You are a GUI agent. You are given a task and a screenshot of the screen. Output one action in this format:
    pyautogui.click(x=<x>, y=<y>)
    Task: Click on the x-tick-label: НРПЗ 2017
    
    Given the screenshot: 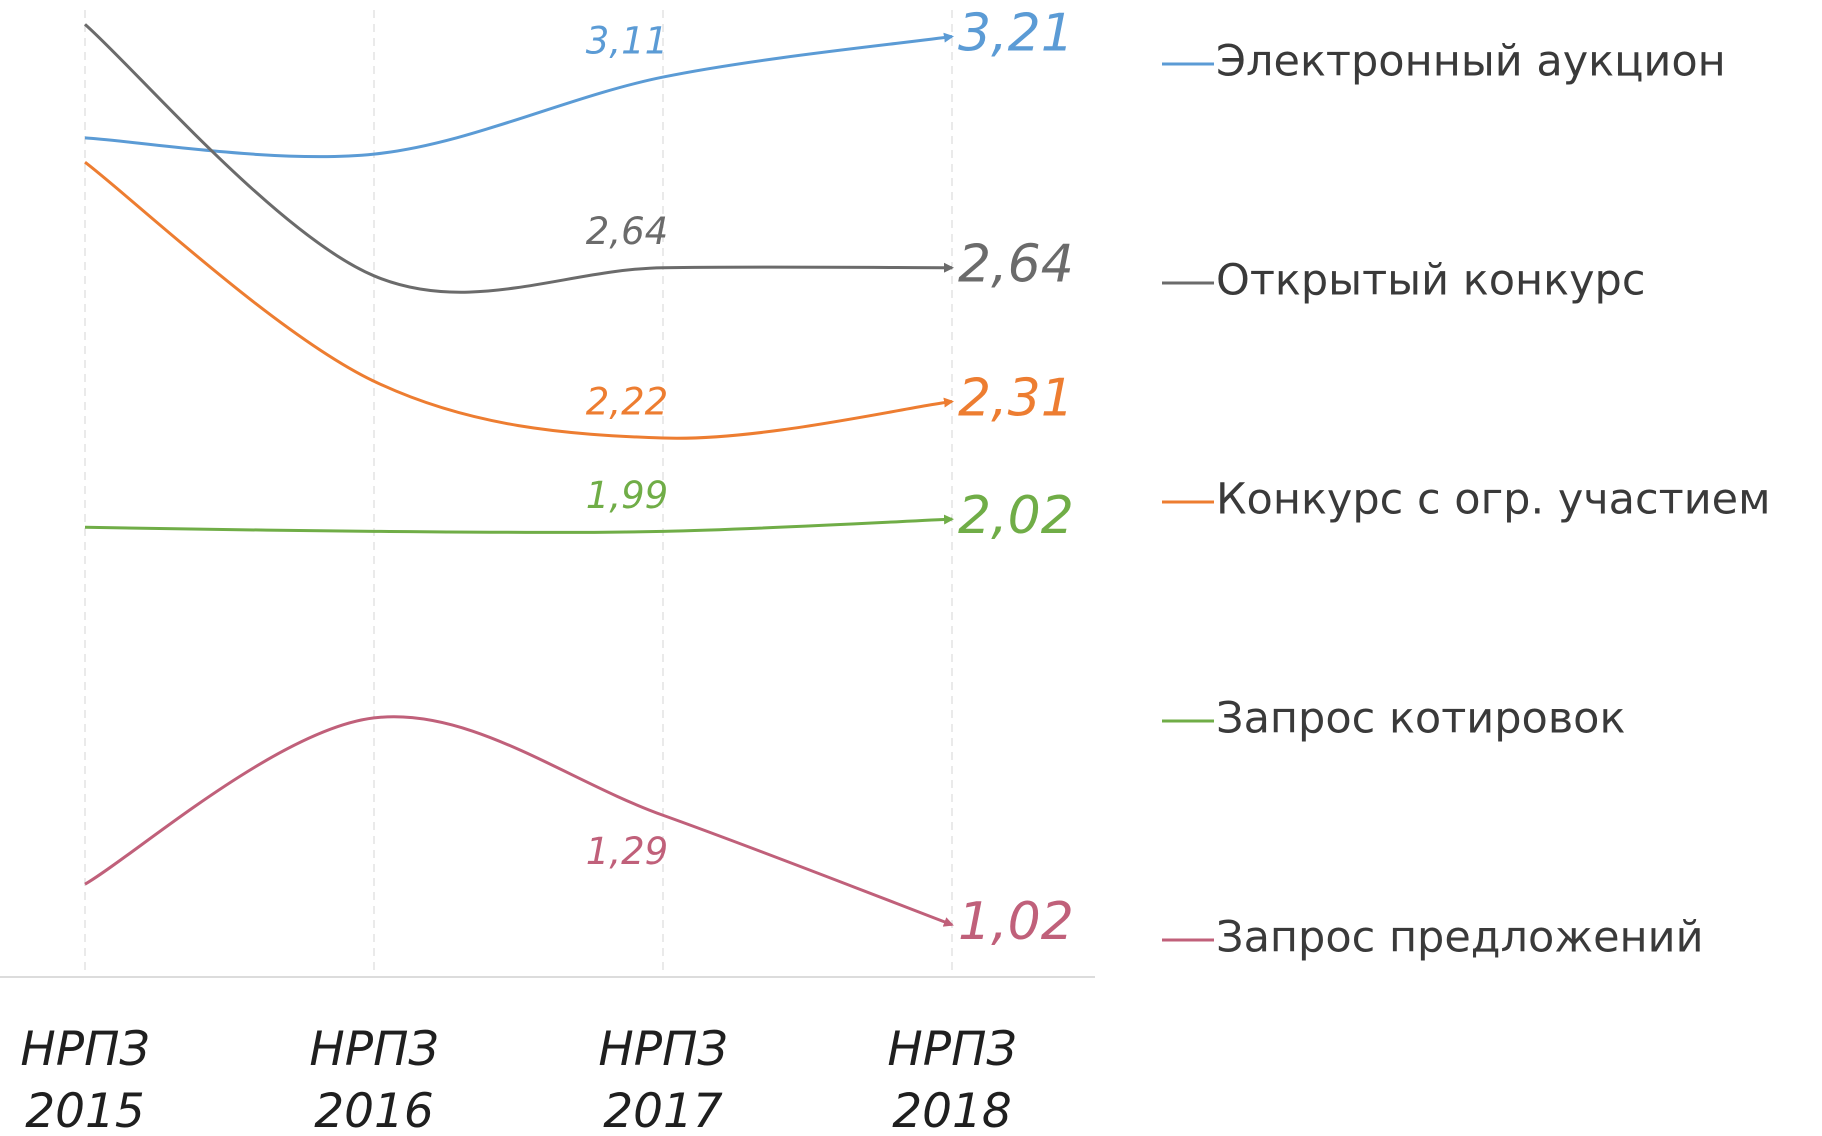 What is the action you would take?
    pyautogui.click(x=662, y=1079)
    